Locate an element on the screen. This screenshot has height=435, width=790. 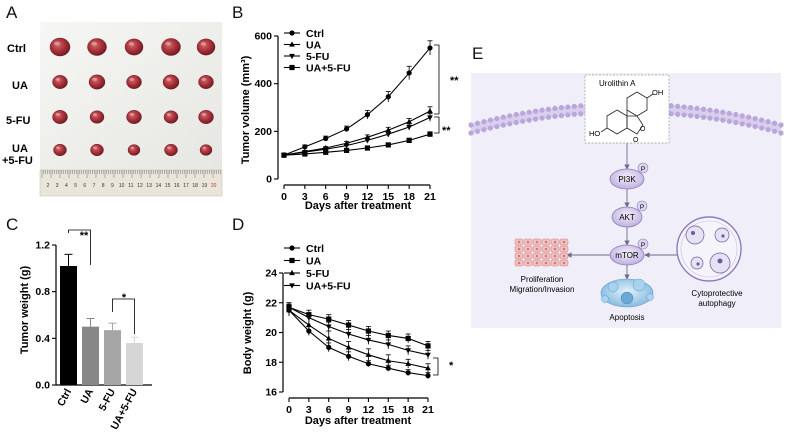
x-tick-label: 3 is located at coordinates (309, 410).